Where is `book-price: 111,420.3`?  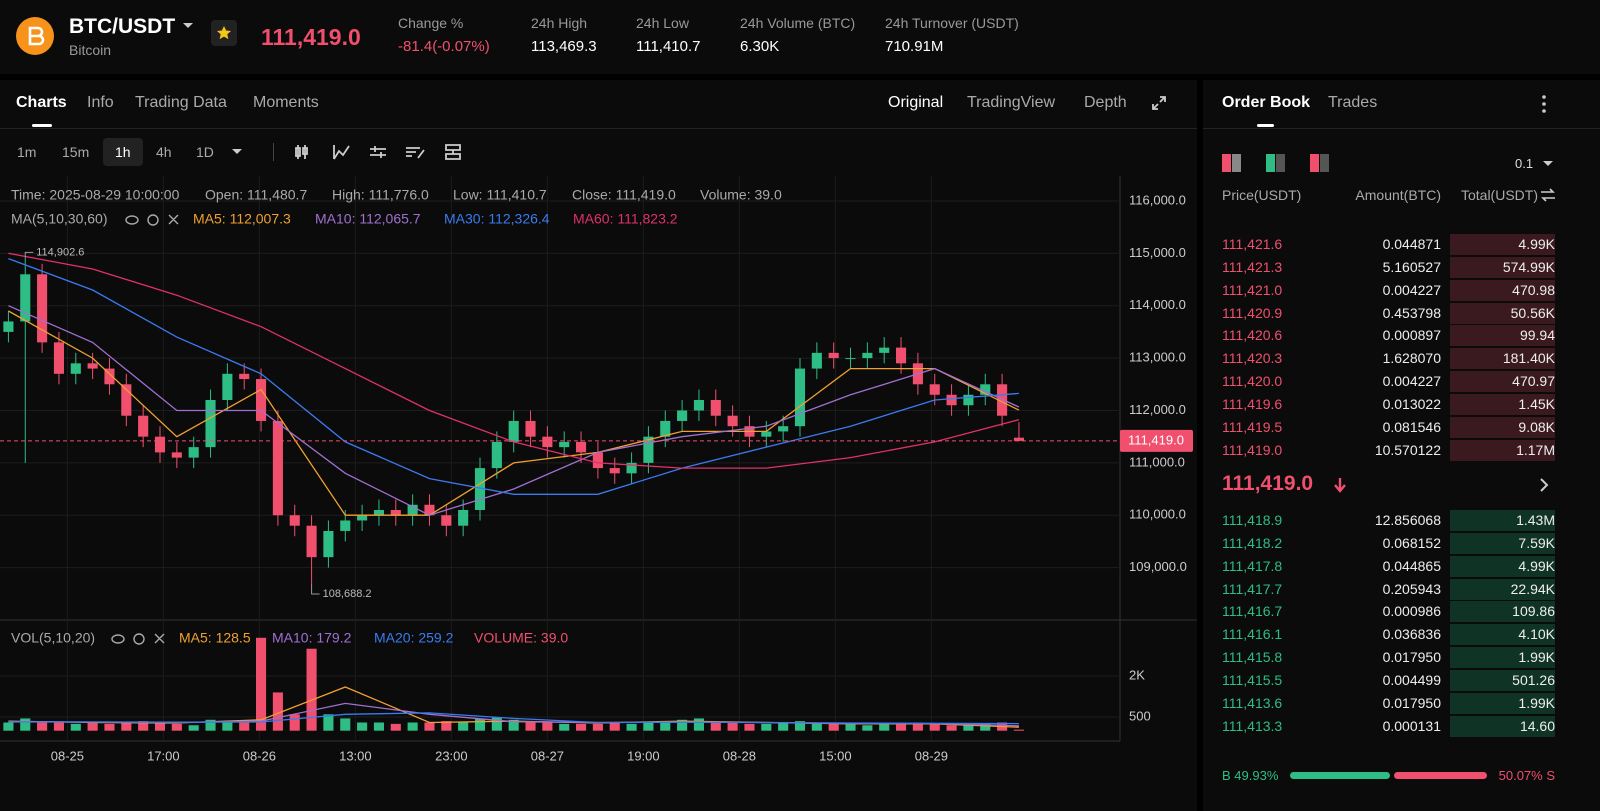
book-price: 111,420.3 is located at coordinates (1252, 358).